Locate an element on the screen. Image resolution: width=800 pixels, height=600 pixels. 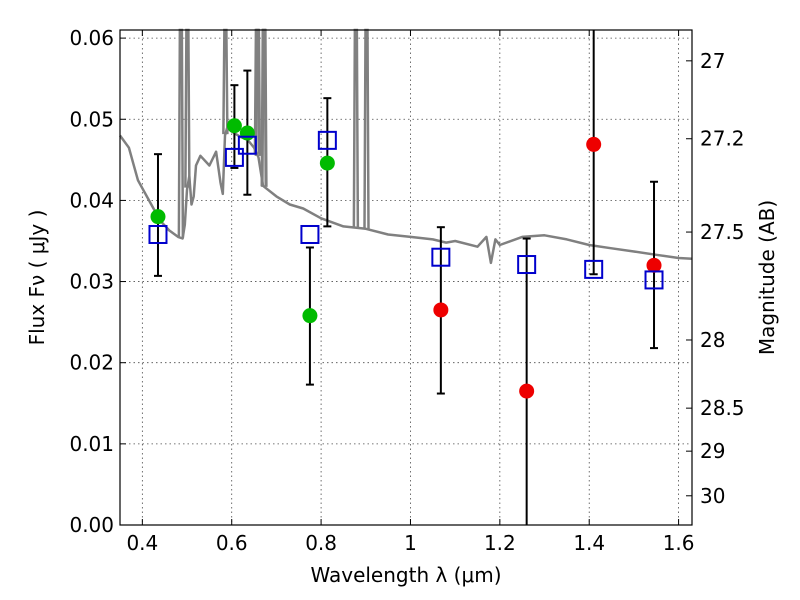
y-tick-label: 0.02 is located at coordinates (91, 363).